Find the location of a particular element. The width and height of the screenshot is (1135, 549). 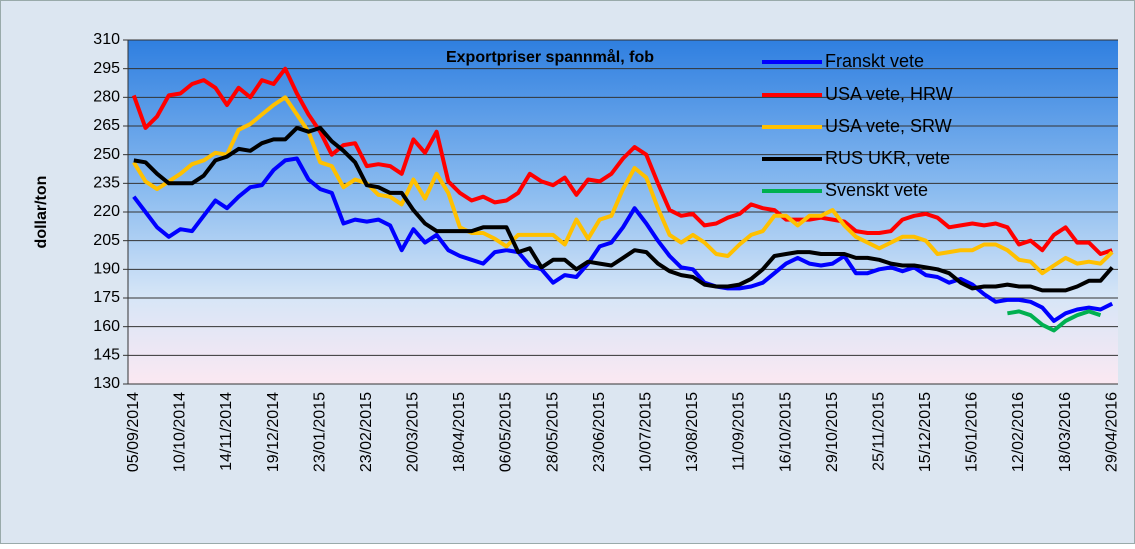

x-tick-label: 06/05/2015 is located at coordinates (506, 432).